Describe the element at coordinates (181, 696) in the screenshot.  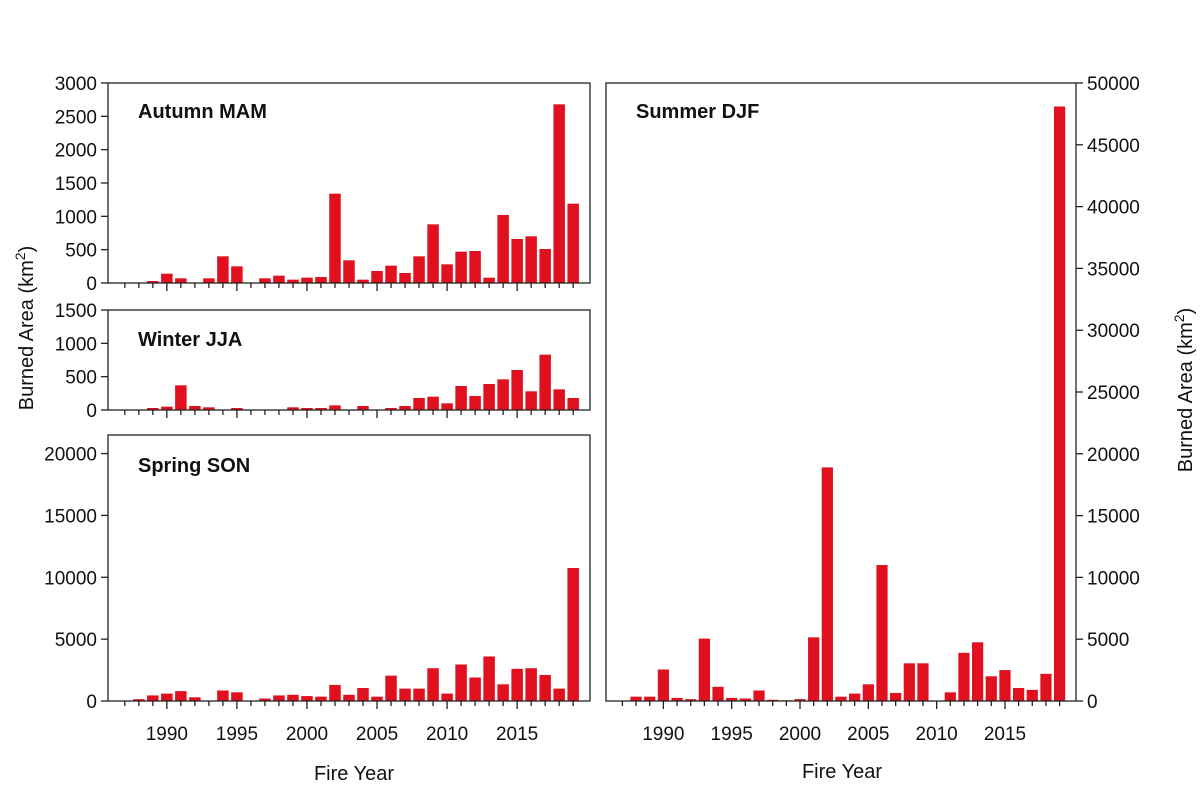
I see `bar-1991` at that location.